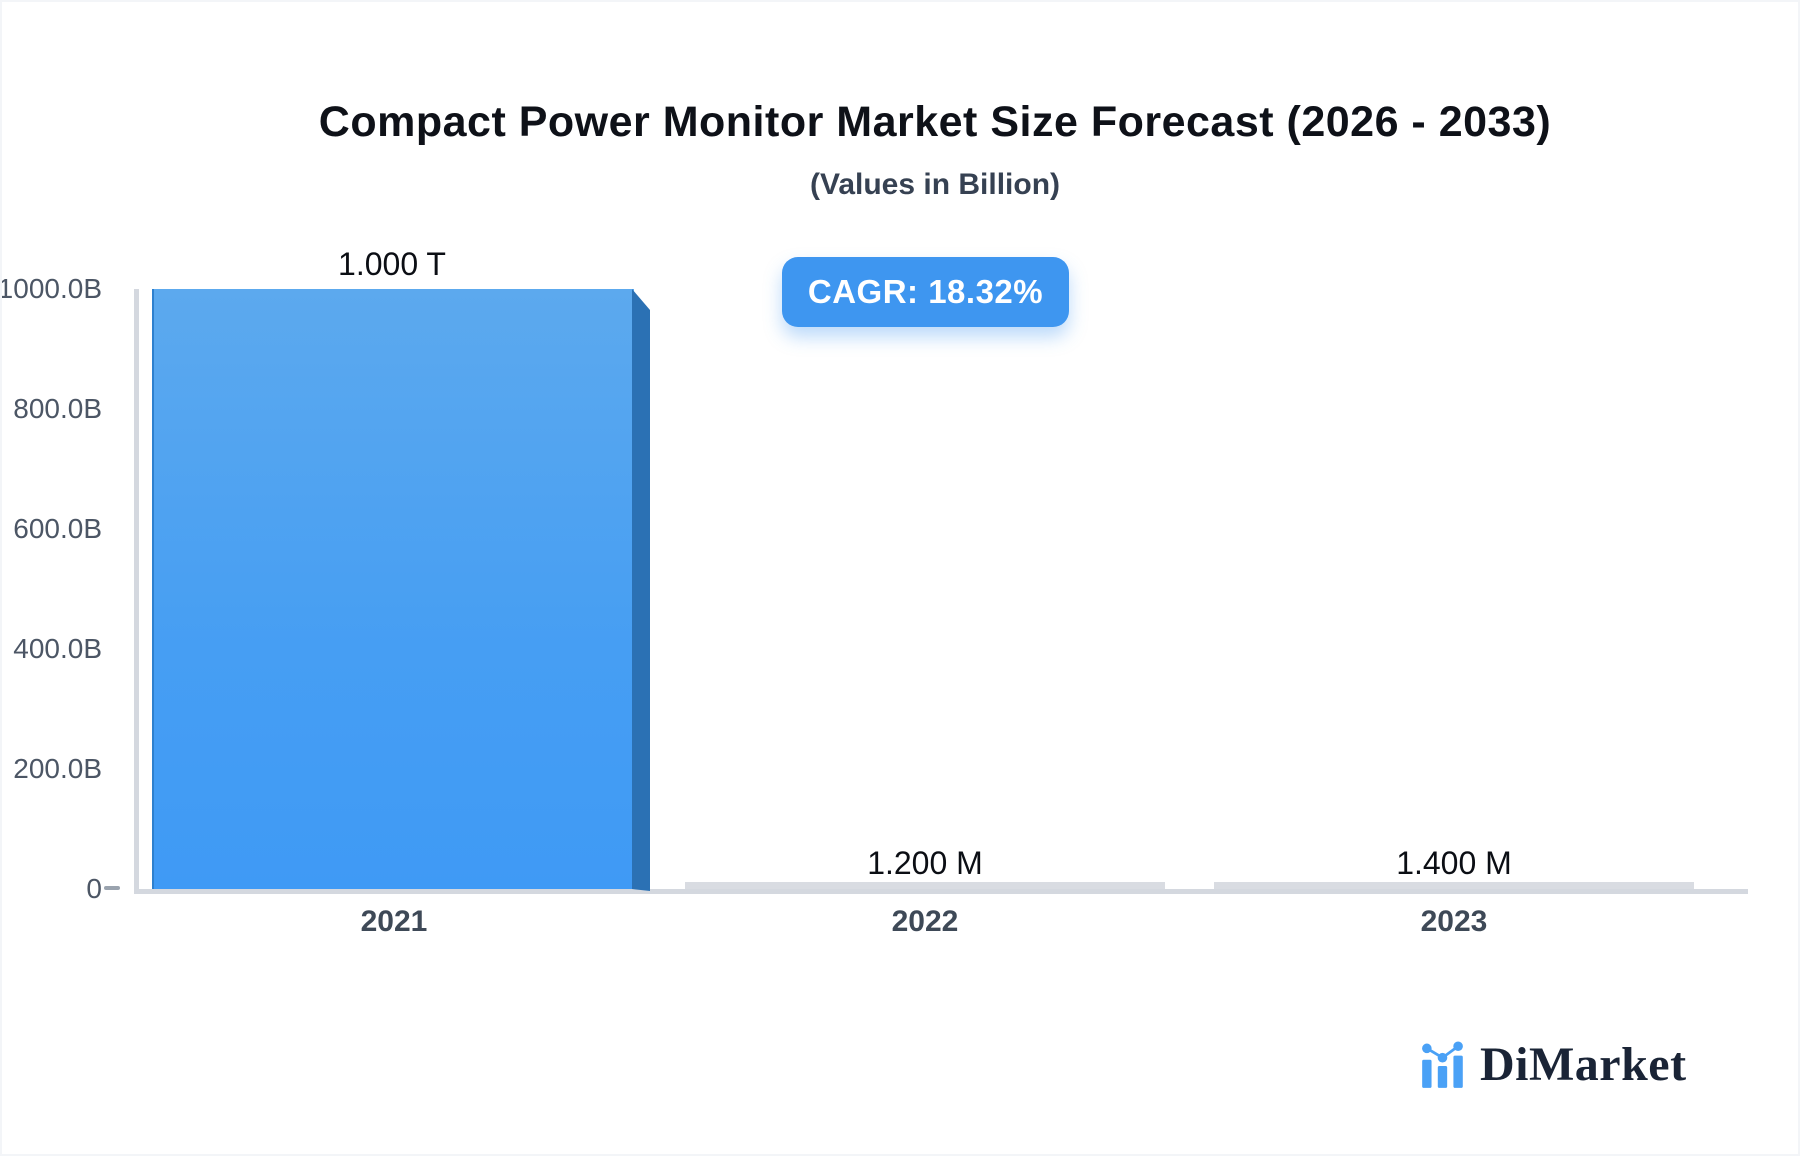  I want to click on y-tick-1000b: 1000.0B, so click(51, 288).